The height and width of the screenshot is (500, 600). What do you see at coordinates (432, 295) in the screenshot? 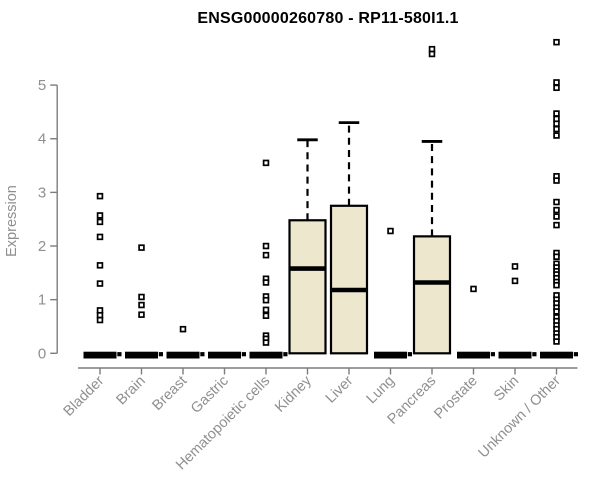
I see `box-pancreas` at bounding box center [432, 295].